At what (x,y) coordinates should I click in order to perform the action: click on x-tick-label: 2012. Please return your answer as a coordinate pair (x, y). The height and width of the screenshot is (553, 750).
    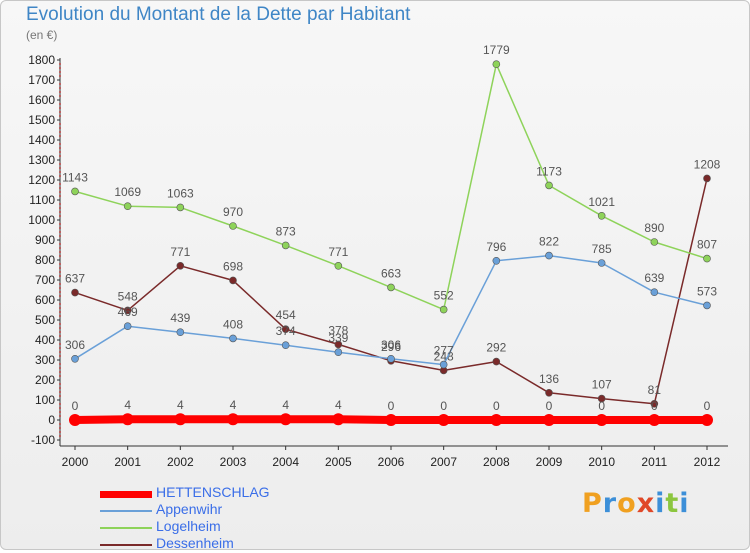
    Looking at the image, I should click on (707, 462).